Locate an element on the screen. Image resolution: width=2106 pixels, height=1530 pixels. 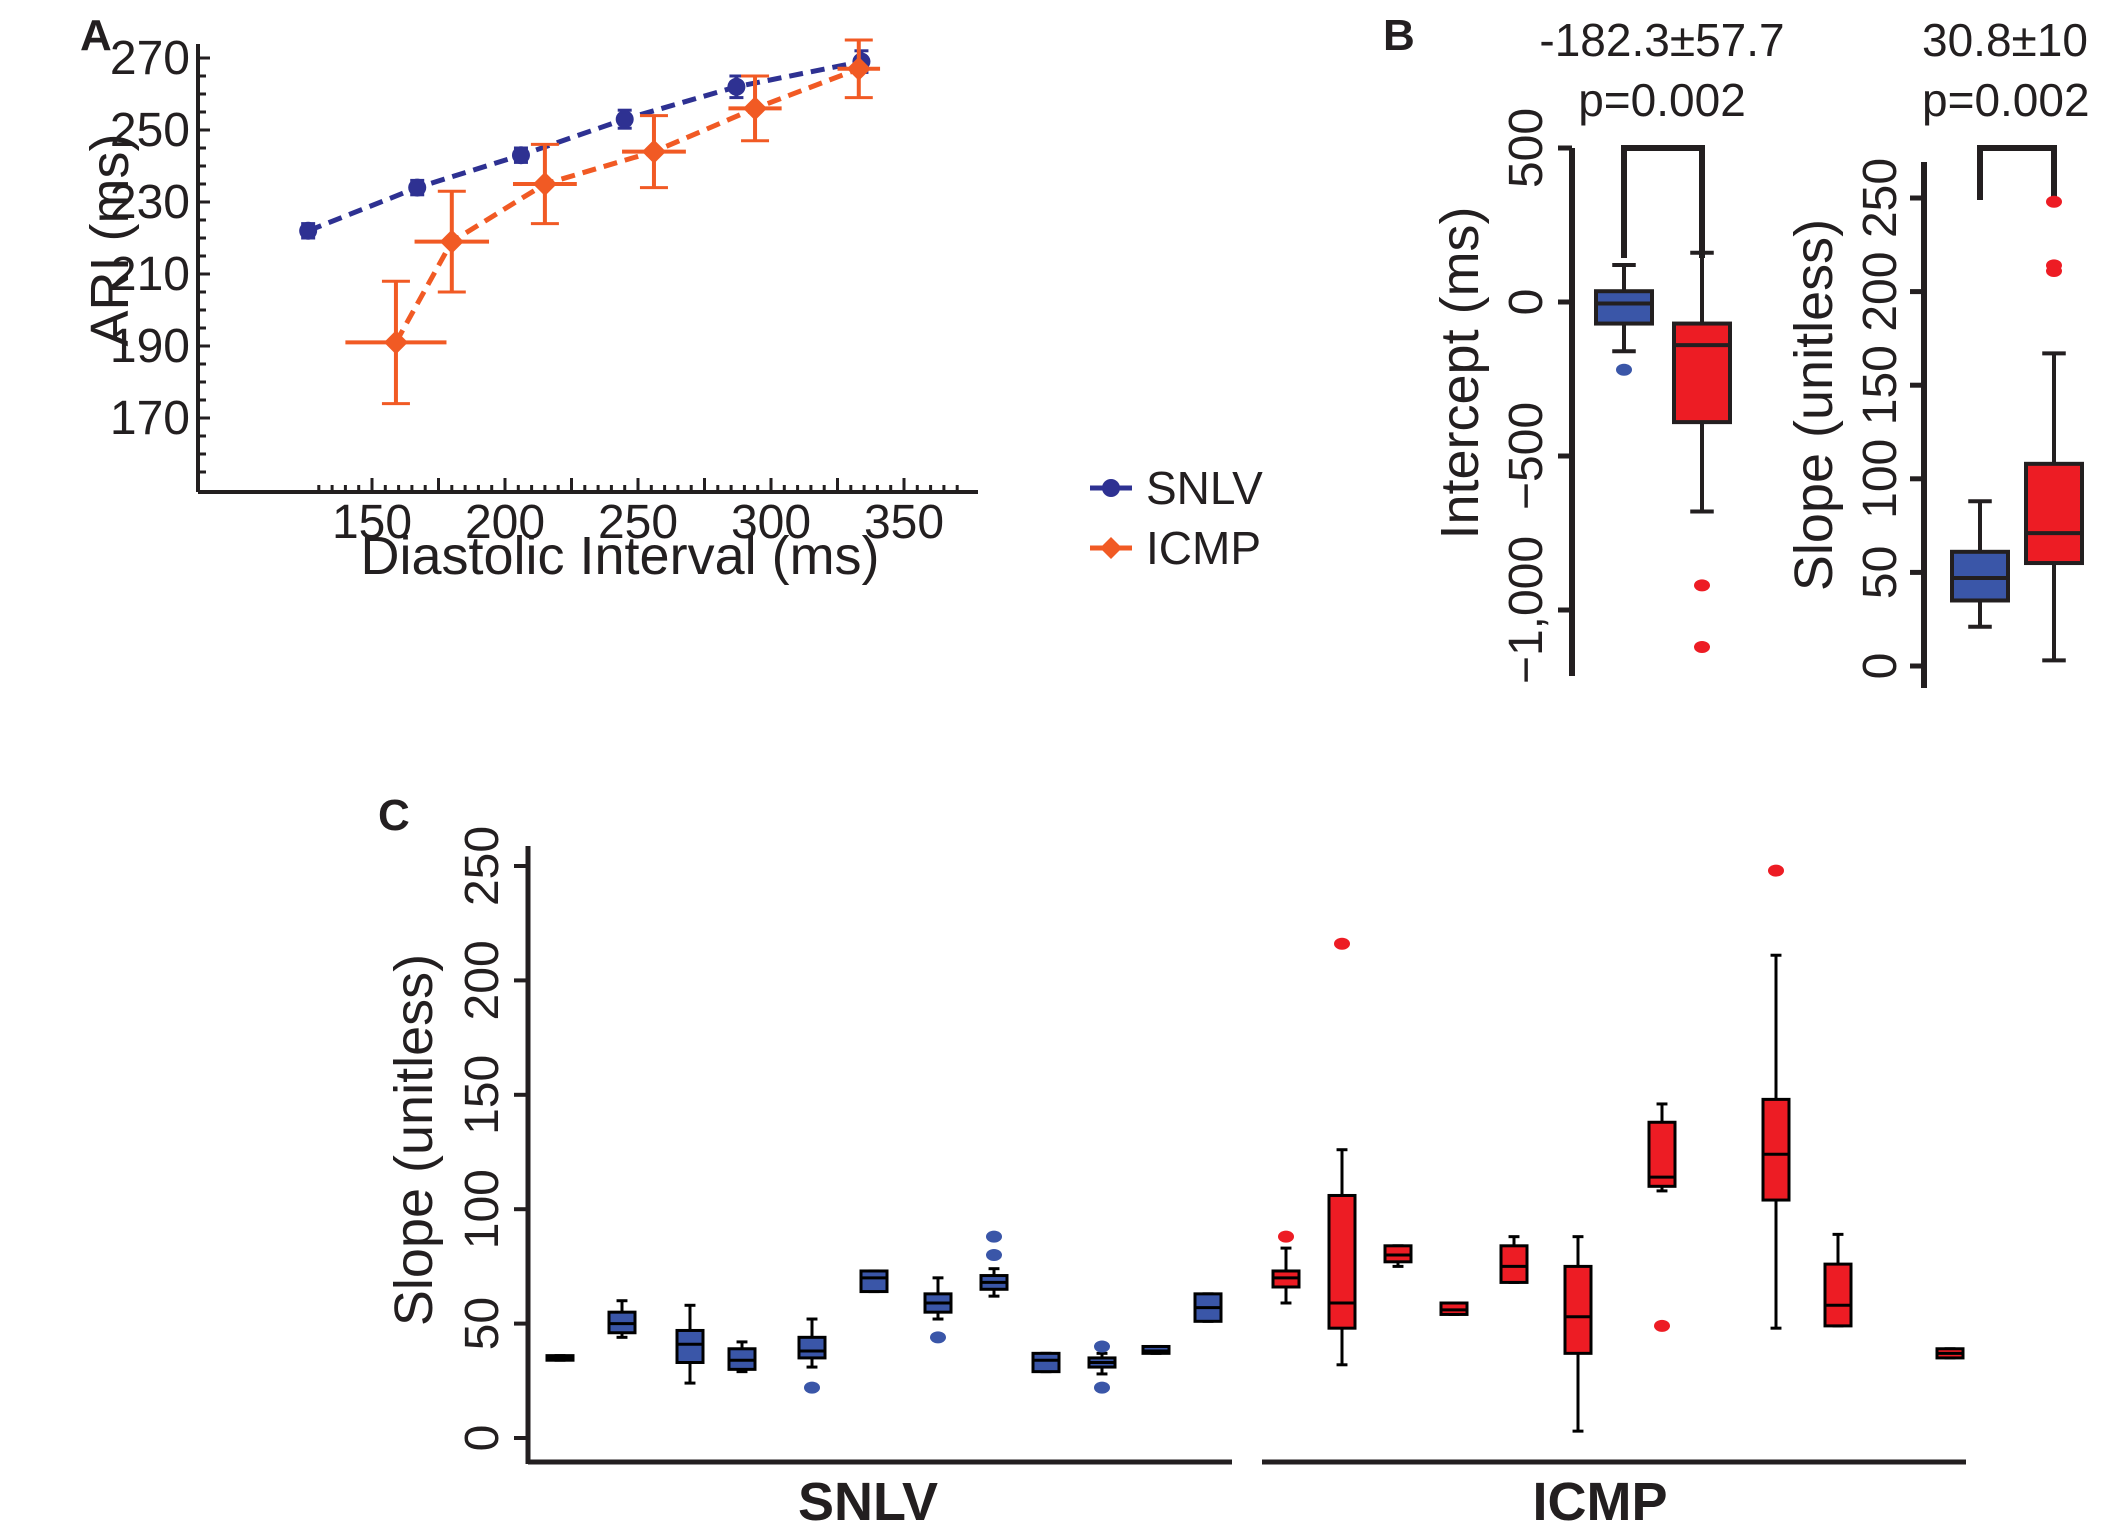
icmp-legend-marker is located at coordinates (1111, 548).